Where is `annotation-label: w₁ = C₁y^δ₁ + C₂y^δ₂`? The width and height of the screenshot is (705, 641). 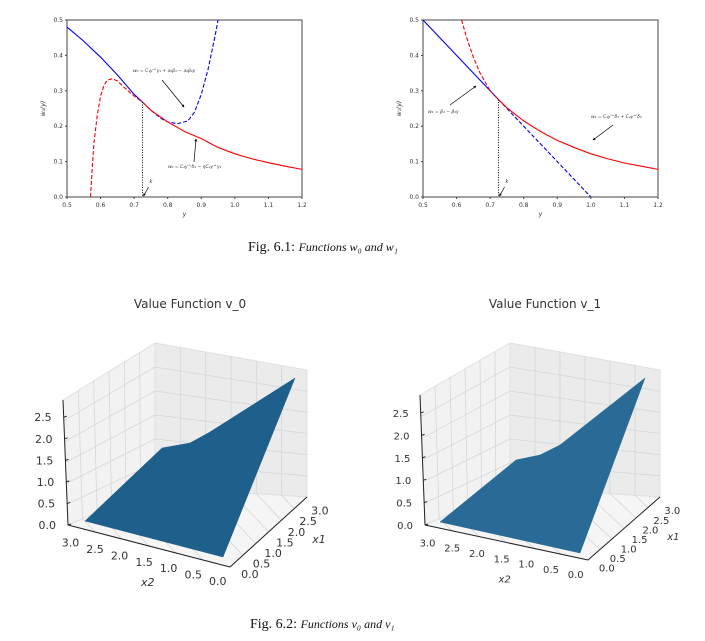 annotation-label: w₁ = C₁y^δ₁ + C₂y^δ₂ is located at coordinates (616, 117).